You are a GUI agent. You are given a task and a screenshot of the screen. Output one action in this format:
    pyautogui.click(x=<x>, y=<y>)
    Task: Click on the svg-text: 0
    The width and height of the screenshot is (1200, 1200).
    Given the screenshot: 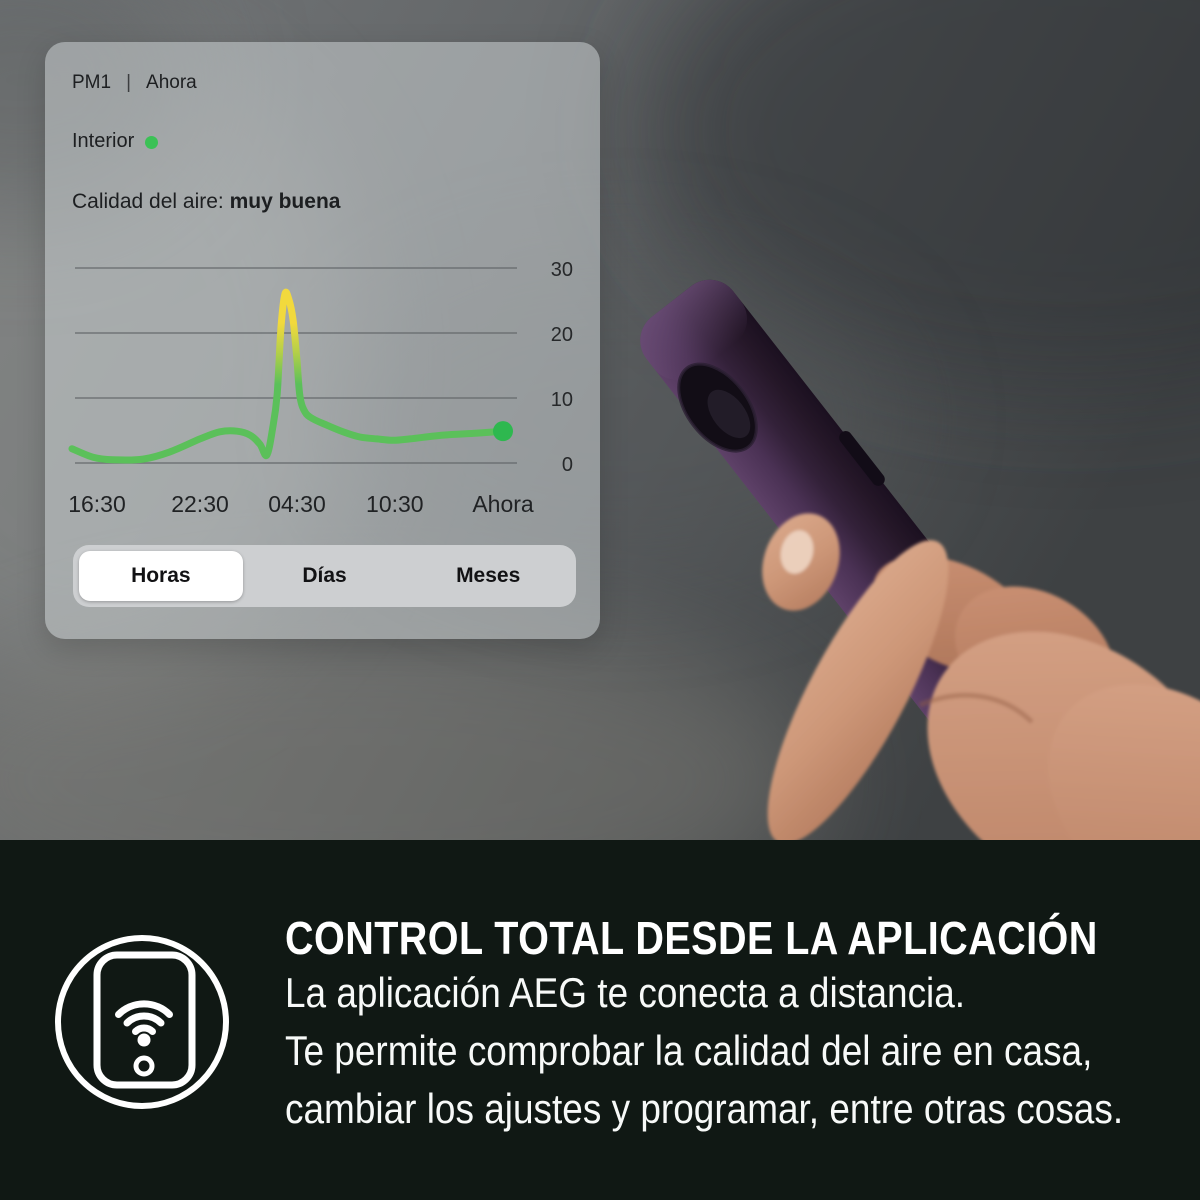 What is the action you would take?
    pyautogui.click(x=567, y=465)
    